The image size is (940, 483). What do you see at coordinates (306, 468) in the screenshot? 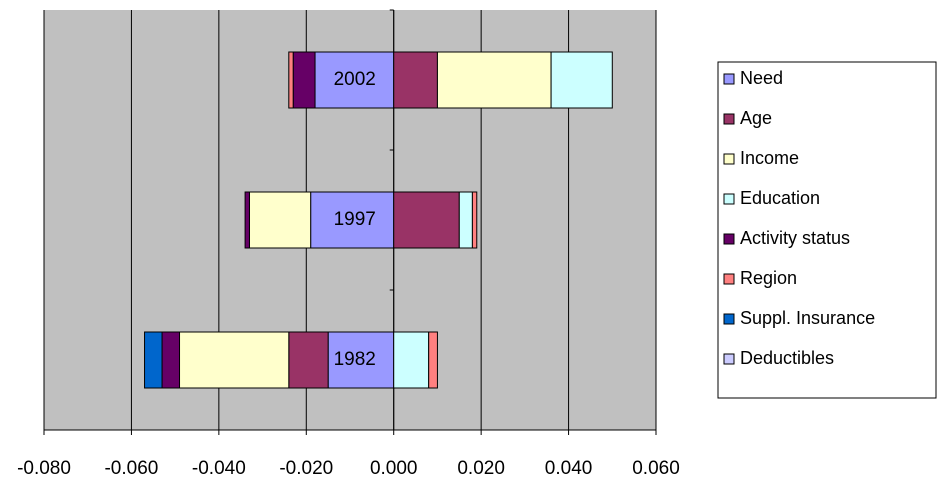
I see `x-tick-label: -0.020` at bounding box center [306, 468].